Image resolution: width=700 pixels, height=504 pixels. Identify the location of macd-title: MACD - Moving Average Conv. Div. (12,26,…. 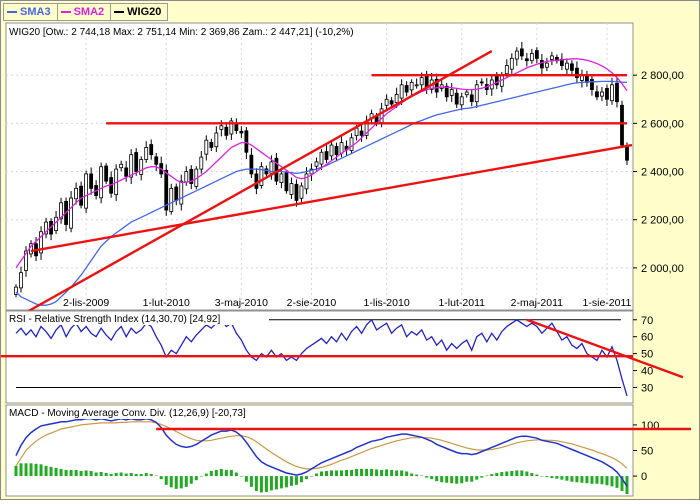
(127, 413).